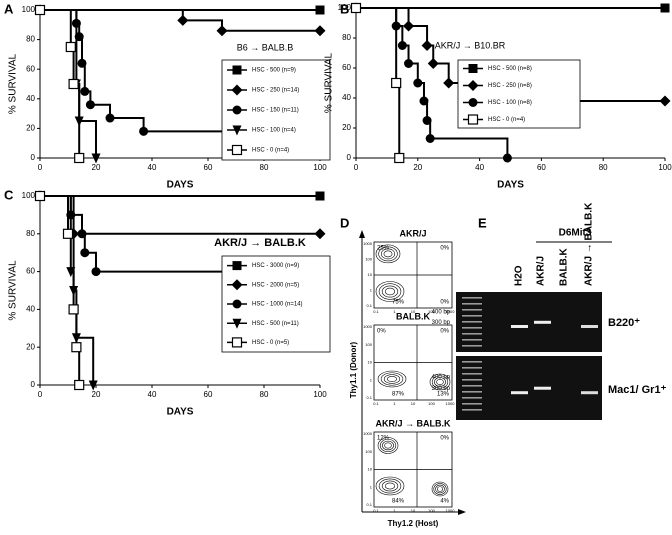 This screenshot has width=672, height=535. What do you see at coordinates (441, 323) in the screenshot?
I see `size-label: 300 bp` at bounding box center [441, 323].